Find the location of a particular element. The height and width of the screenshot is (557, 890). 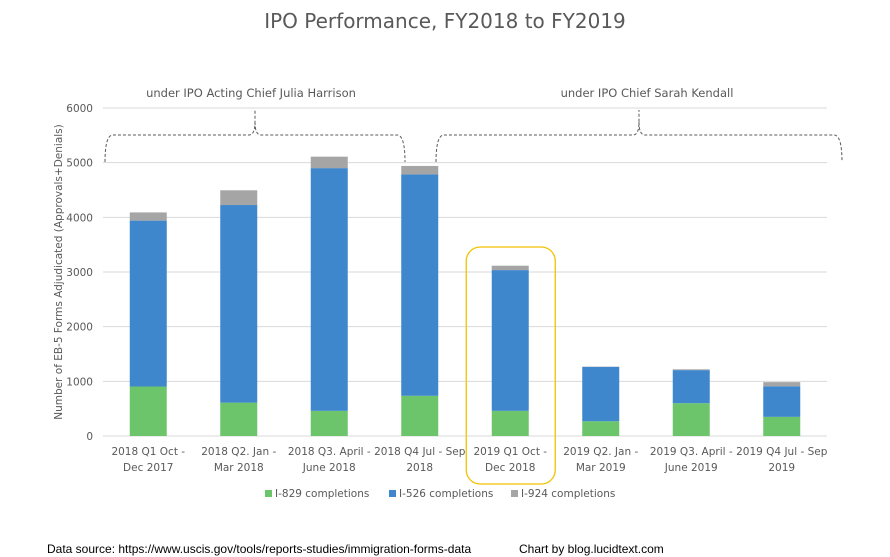

chart-title: IPO Performance, FY2018 to FY2019 is located at coordinates (445, 21).